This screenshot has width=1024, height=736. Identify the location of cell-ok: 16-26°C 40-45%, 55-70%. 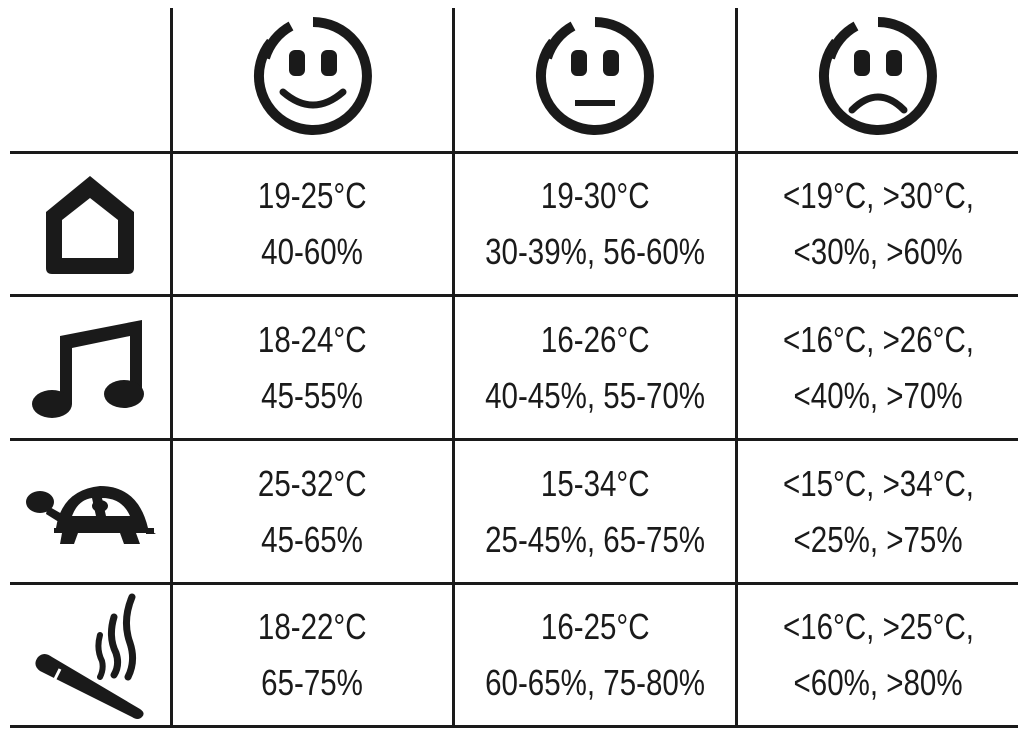
(595, 367).